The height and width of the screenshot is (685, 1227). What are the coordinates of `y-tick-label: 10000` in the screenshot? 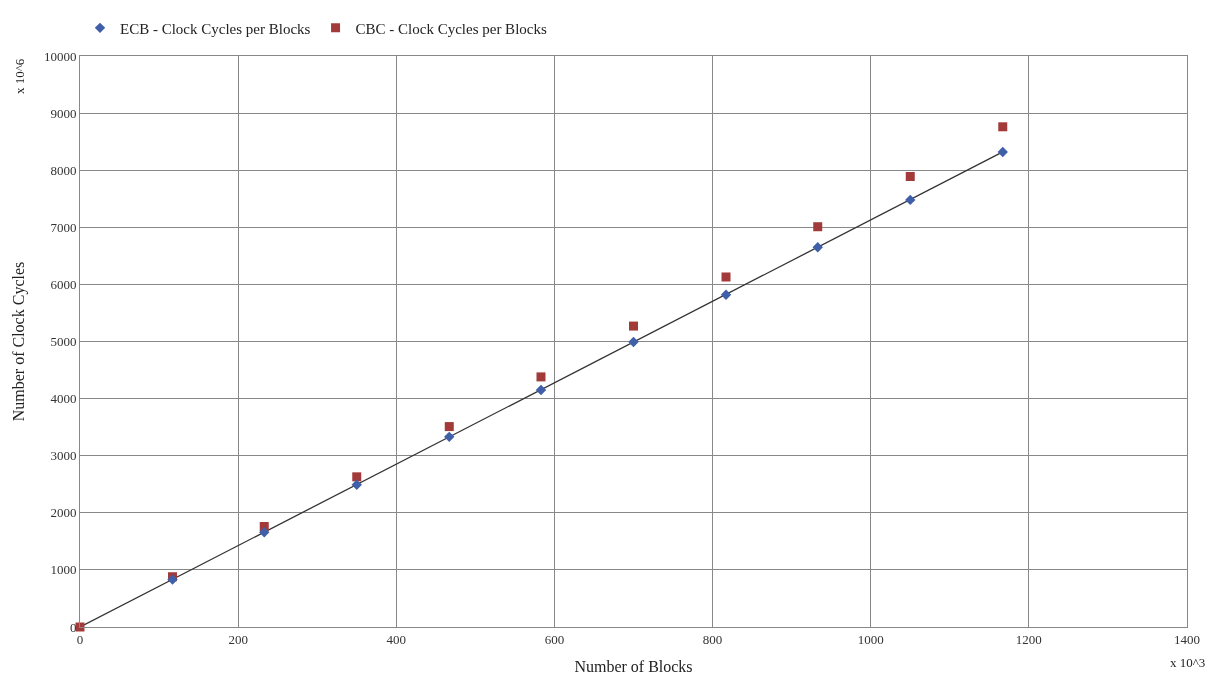 It's located at (60, 56).